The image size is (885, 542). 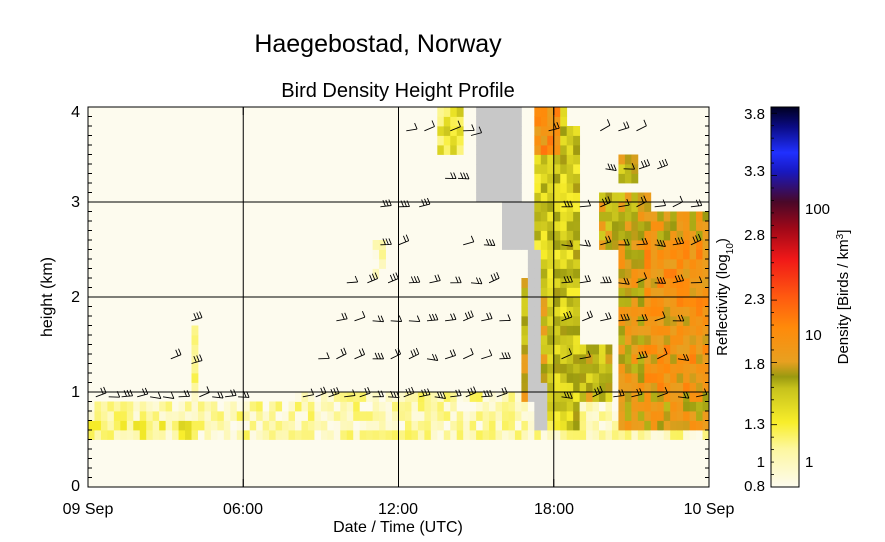 I want to click on x-tick-label: 10 Sep, so click(x=709, y=509).